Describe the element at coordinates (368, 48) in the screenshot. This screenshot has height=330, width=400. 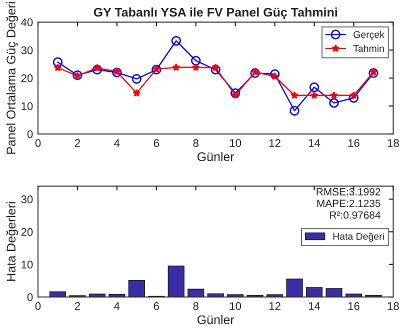
I see `legend-label: Tahmin` at that location.